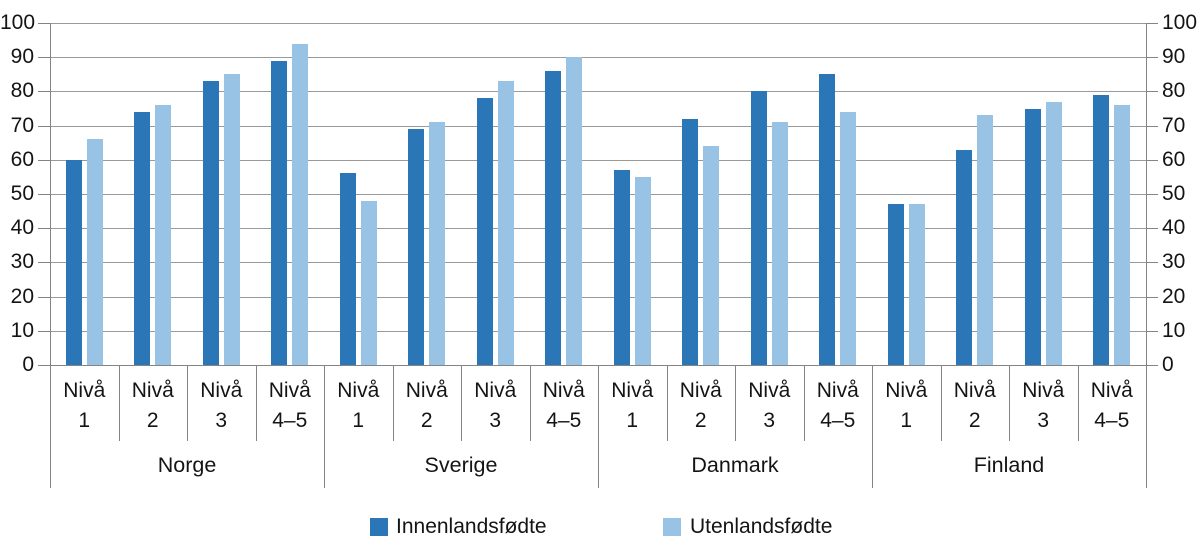  Describe the element at coordinates (642, 270) in the screenshot. I see `bar-utenlandsfødte-danmark-1` at that location.